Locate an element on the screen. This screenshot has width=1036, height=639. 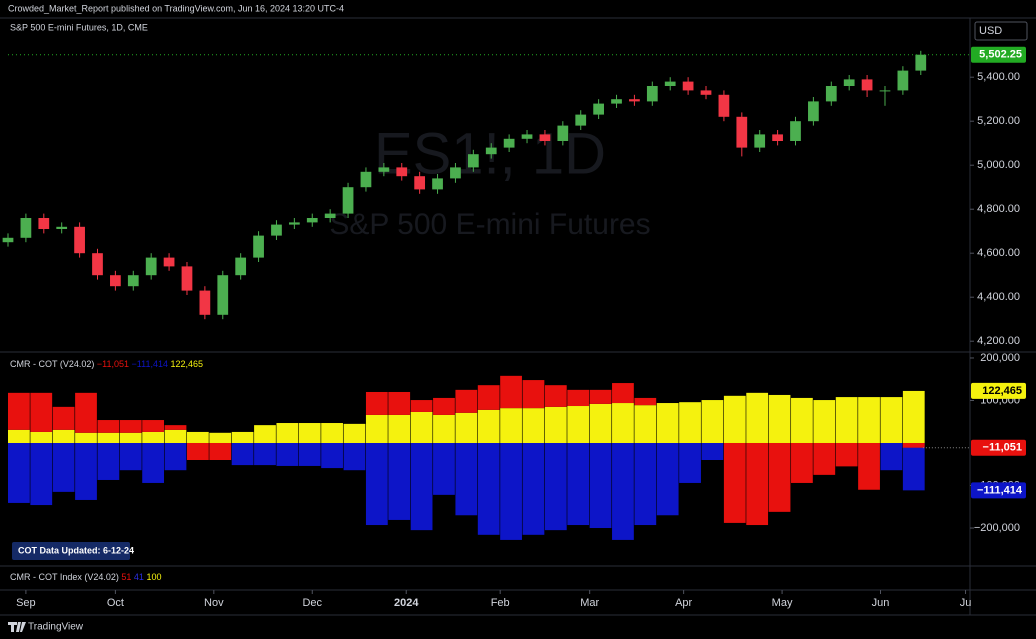
logo is located at coordinates (17, 627).